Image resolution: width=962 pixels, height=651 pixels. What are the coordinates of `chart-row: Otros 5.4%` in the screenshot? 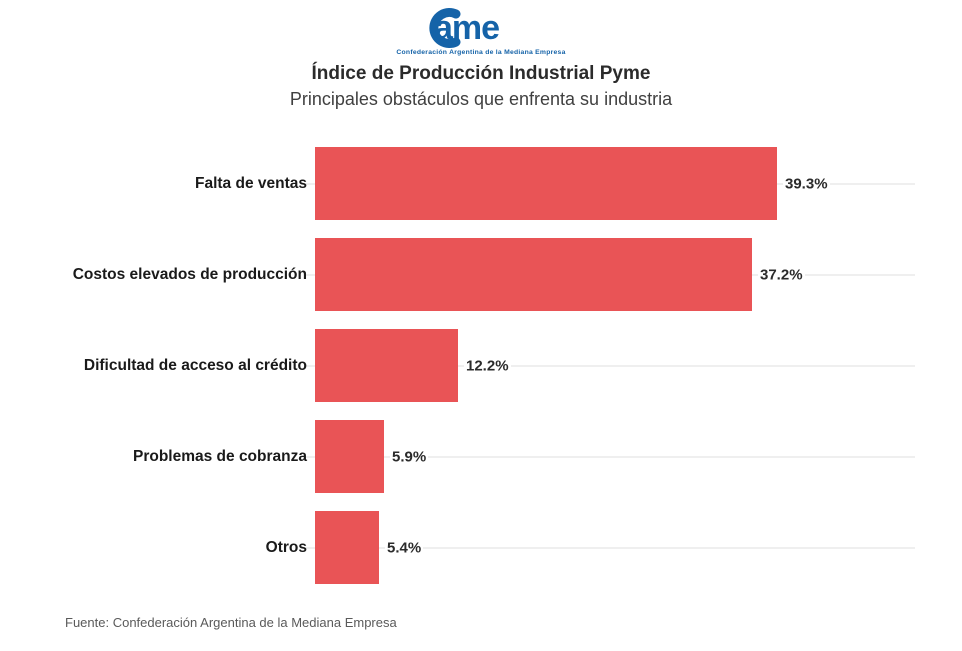 It's located at (481, 547).